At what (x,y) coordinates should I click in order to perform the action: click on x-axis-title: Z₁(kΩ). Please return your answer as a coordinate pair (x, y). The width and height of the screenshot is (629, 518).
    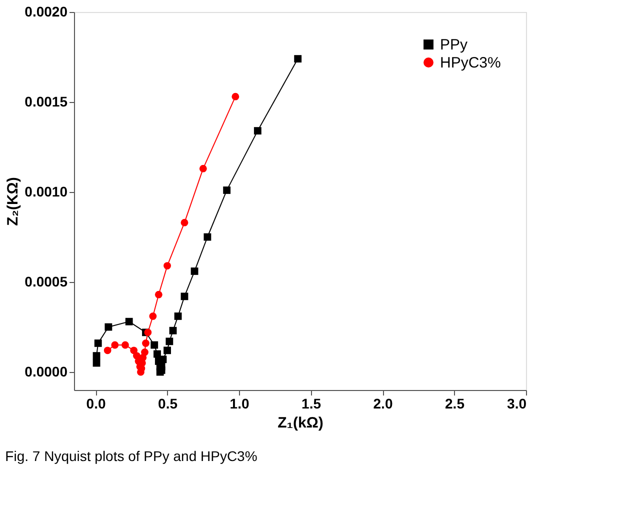
    Looking at the image, I should click on (301, 423).